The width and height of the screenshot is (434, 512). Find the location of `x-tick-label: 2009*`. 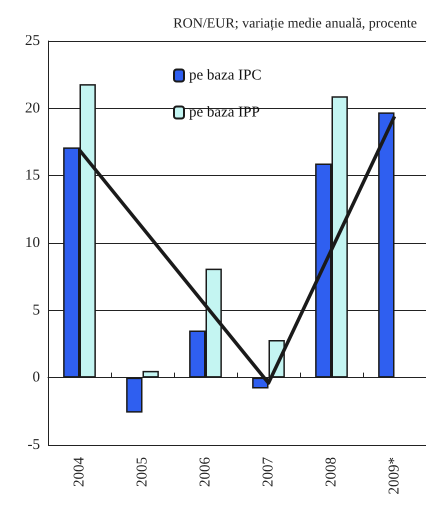

x-tick-label: 2009* is located at coordinates (394, 475).